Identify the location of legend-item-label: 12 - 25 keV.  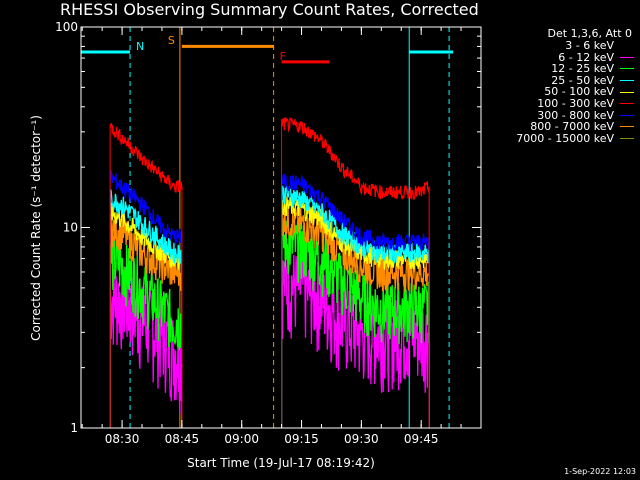
(582, 69).